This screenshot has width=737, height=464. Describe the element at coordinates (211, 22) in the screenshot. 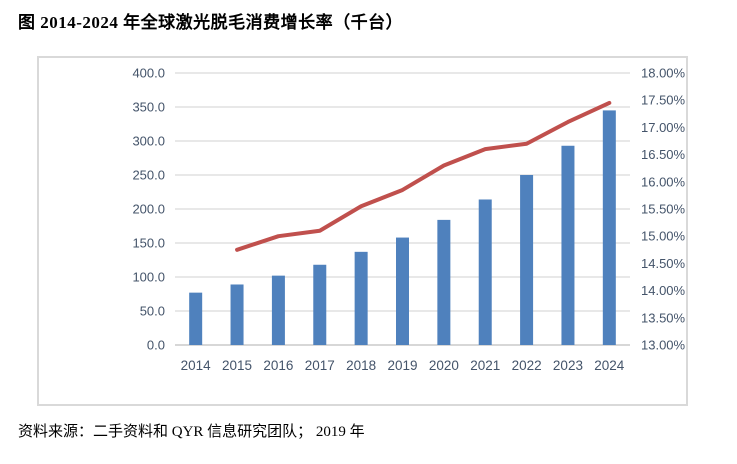

I see `page-title: 图 2014-2024 年全球激光脱毛消费增长率（千台）` at that location.